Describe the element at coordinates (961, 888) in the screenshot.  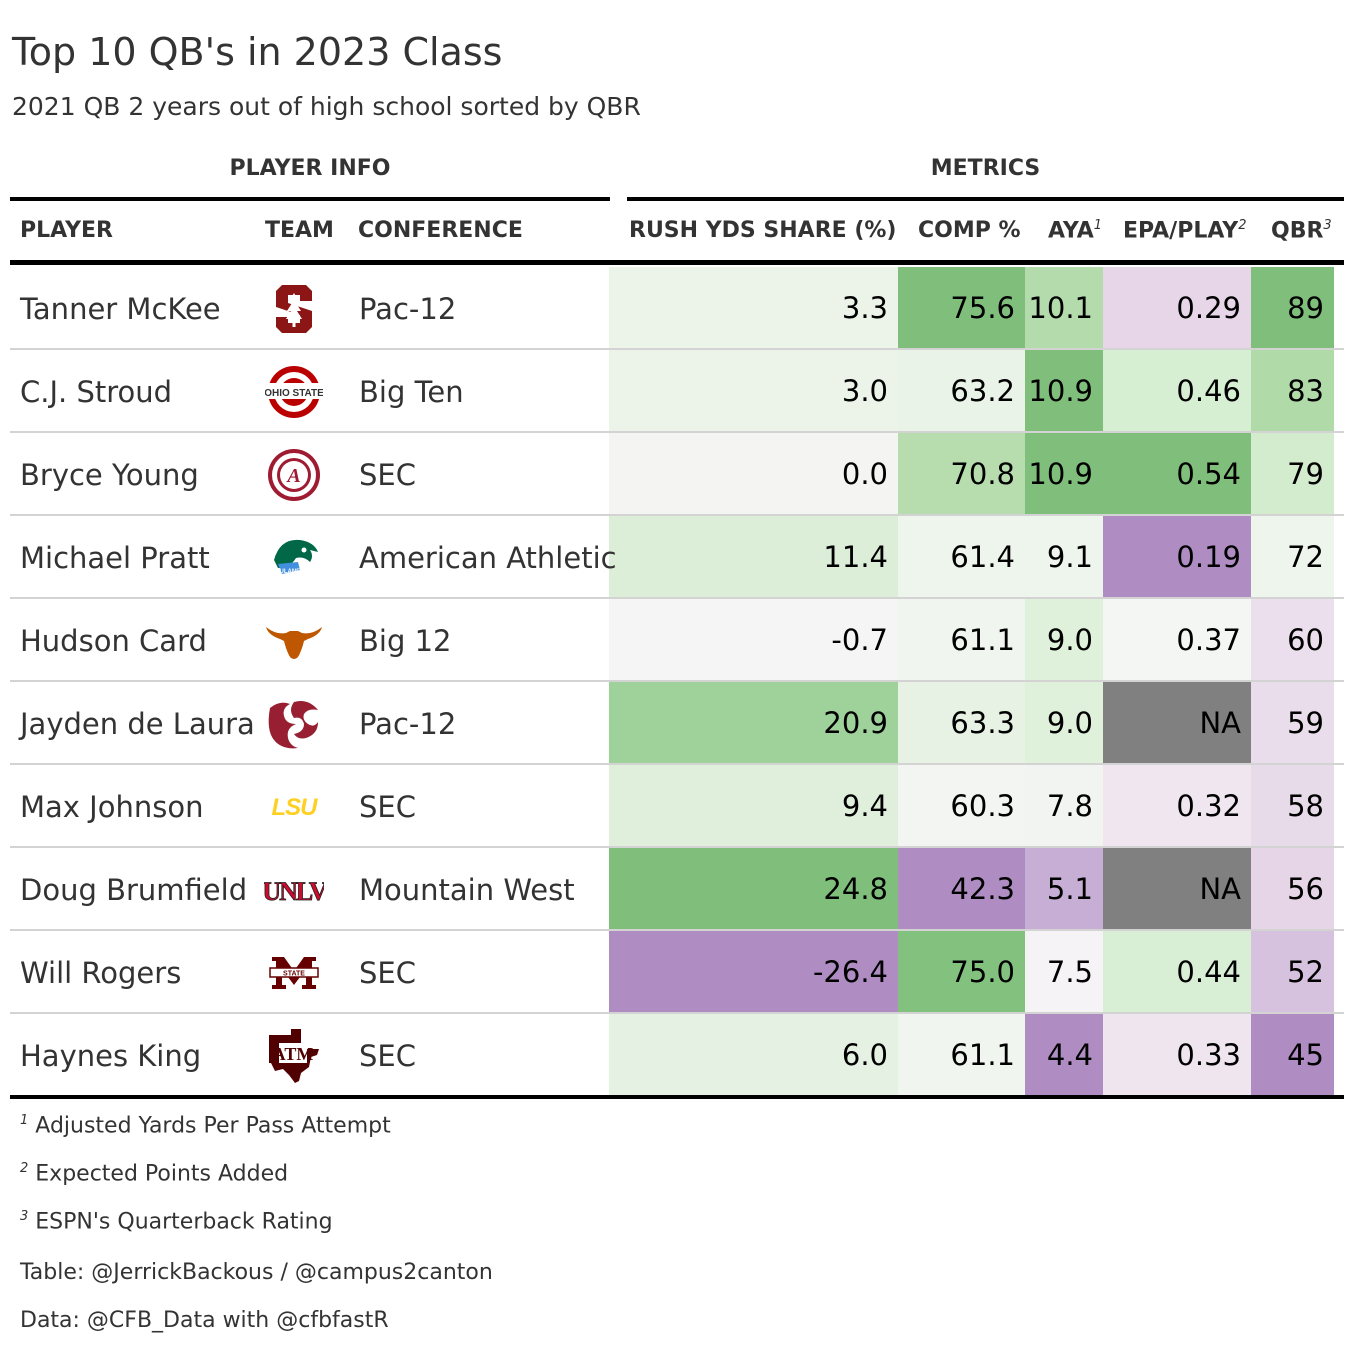
I see `metric-cell-comp: 42.3` at that location.